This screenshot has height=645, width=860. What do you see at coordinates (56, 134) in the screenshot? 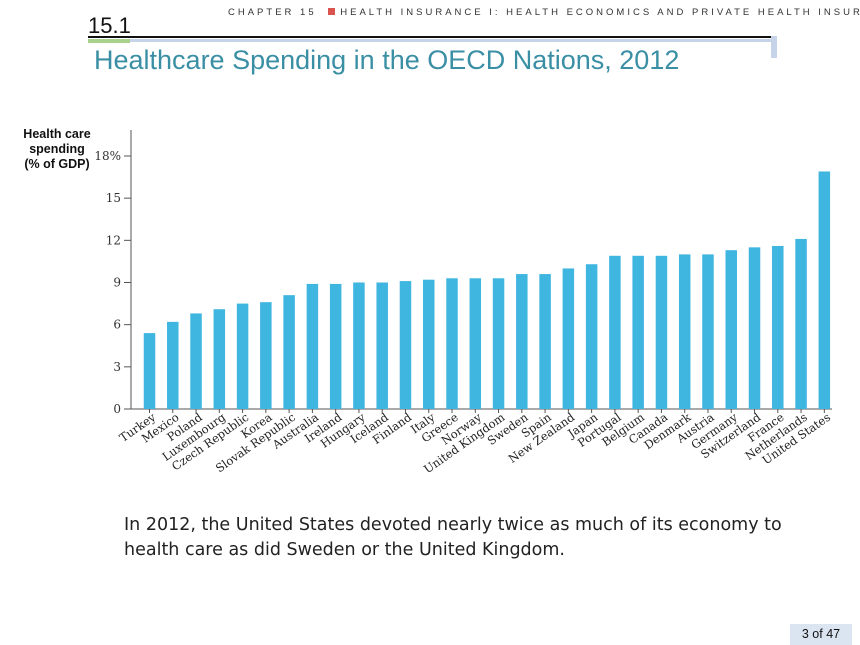
I see `y-axis-label-line: Health care` at bounding box center [56, 134].